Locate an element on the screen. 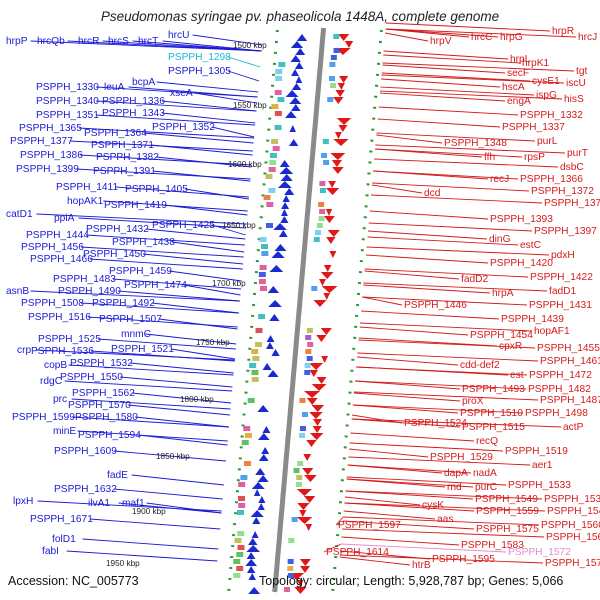 The width and height of the screenshot is (600, 600). gene-label-right: hrpR is located at coordinates (563, 31).